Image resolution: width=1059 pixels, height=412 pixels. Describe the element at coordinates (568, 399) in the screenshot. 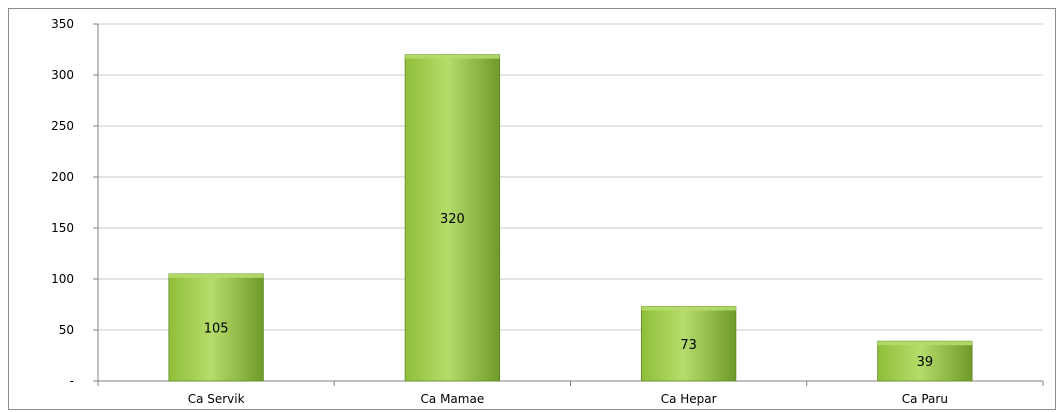

I see `x-axis-tick-labels: Ca Servik Ca Mamae Ca Hepar Ca Paru` at that location.